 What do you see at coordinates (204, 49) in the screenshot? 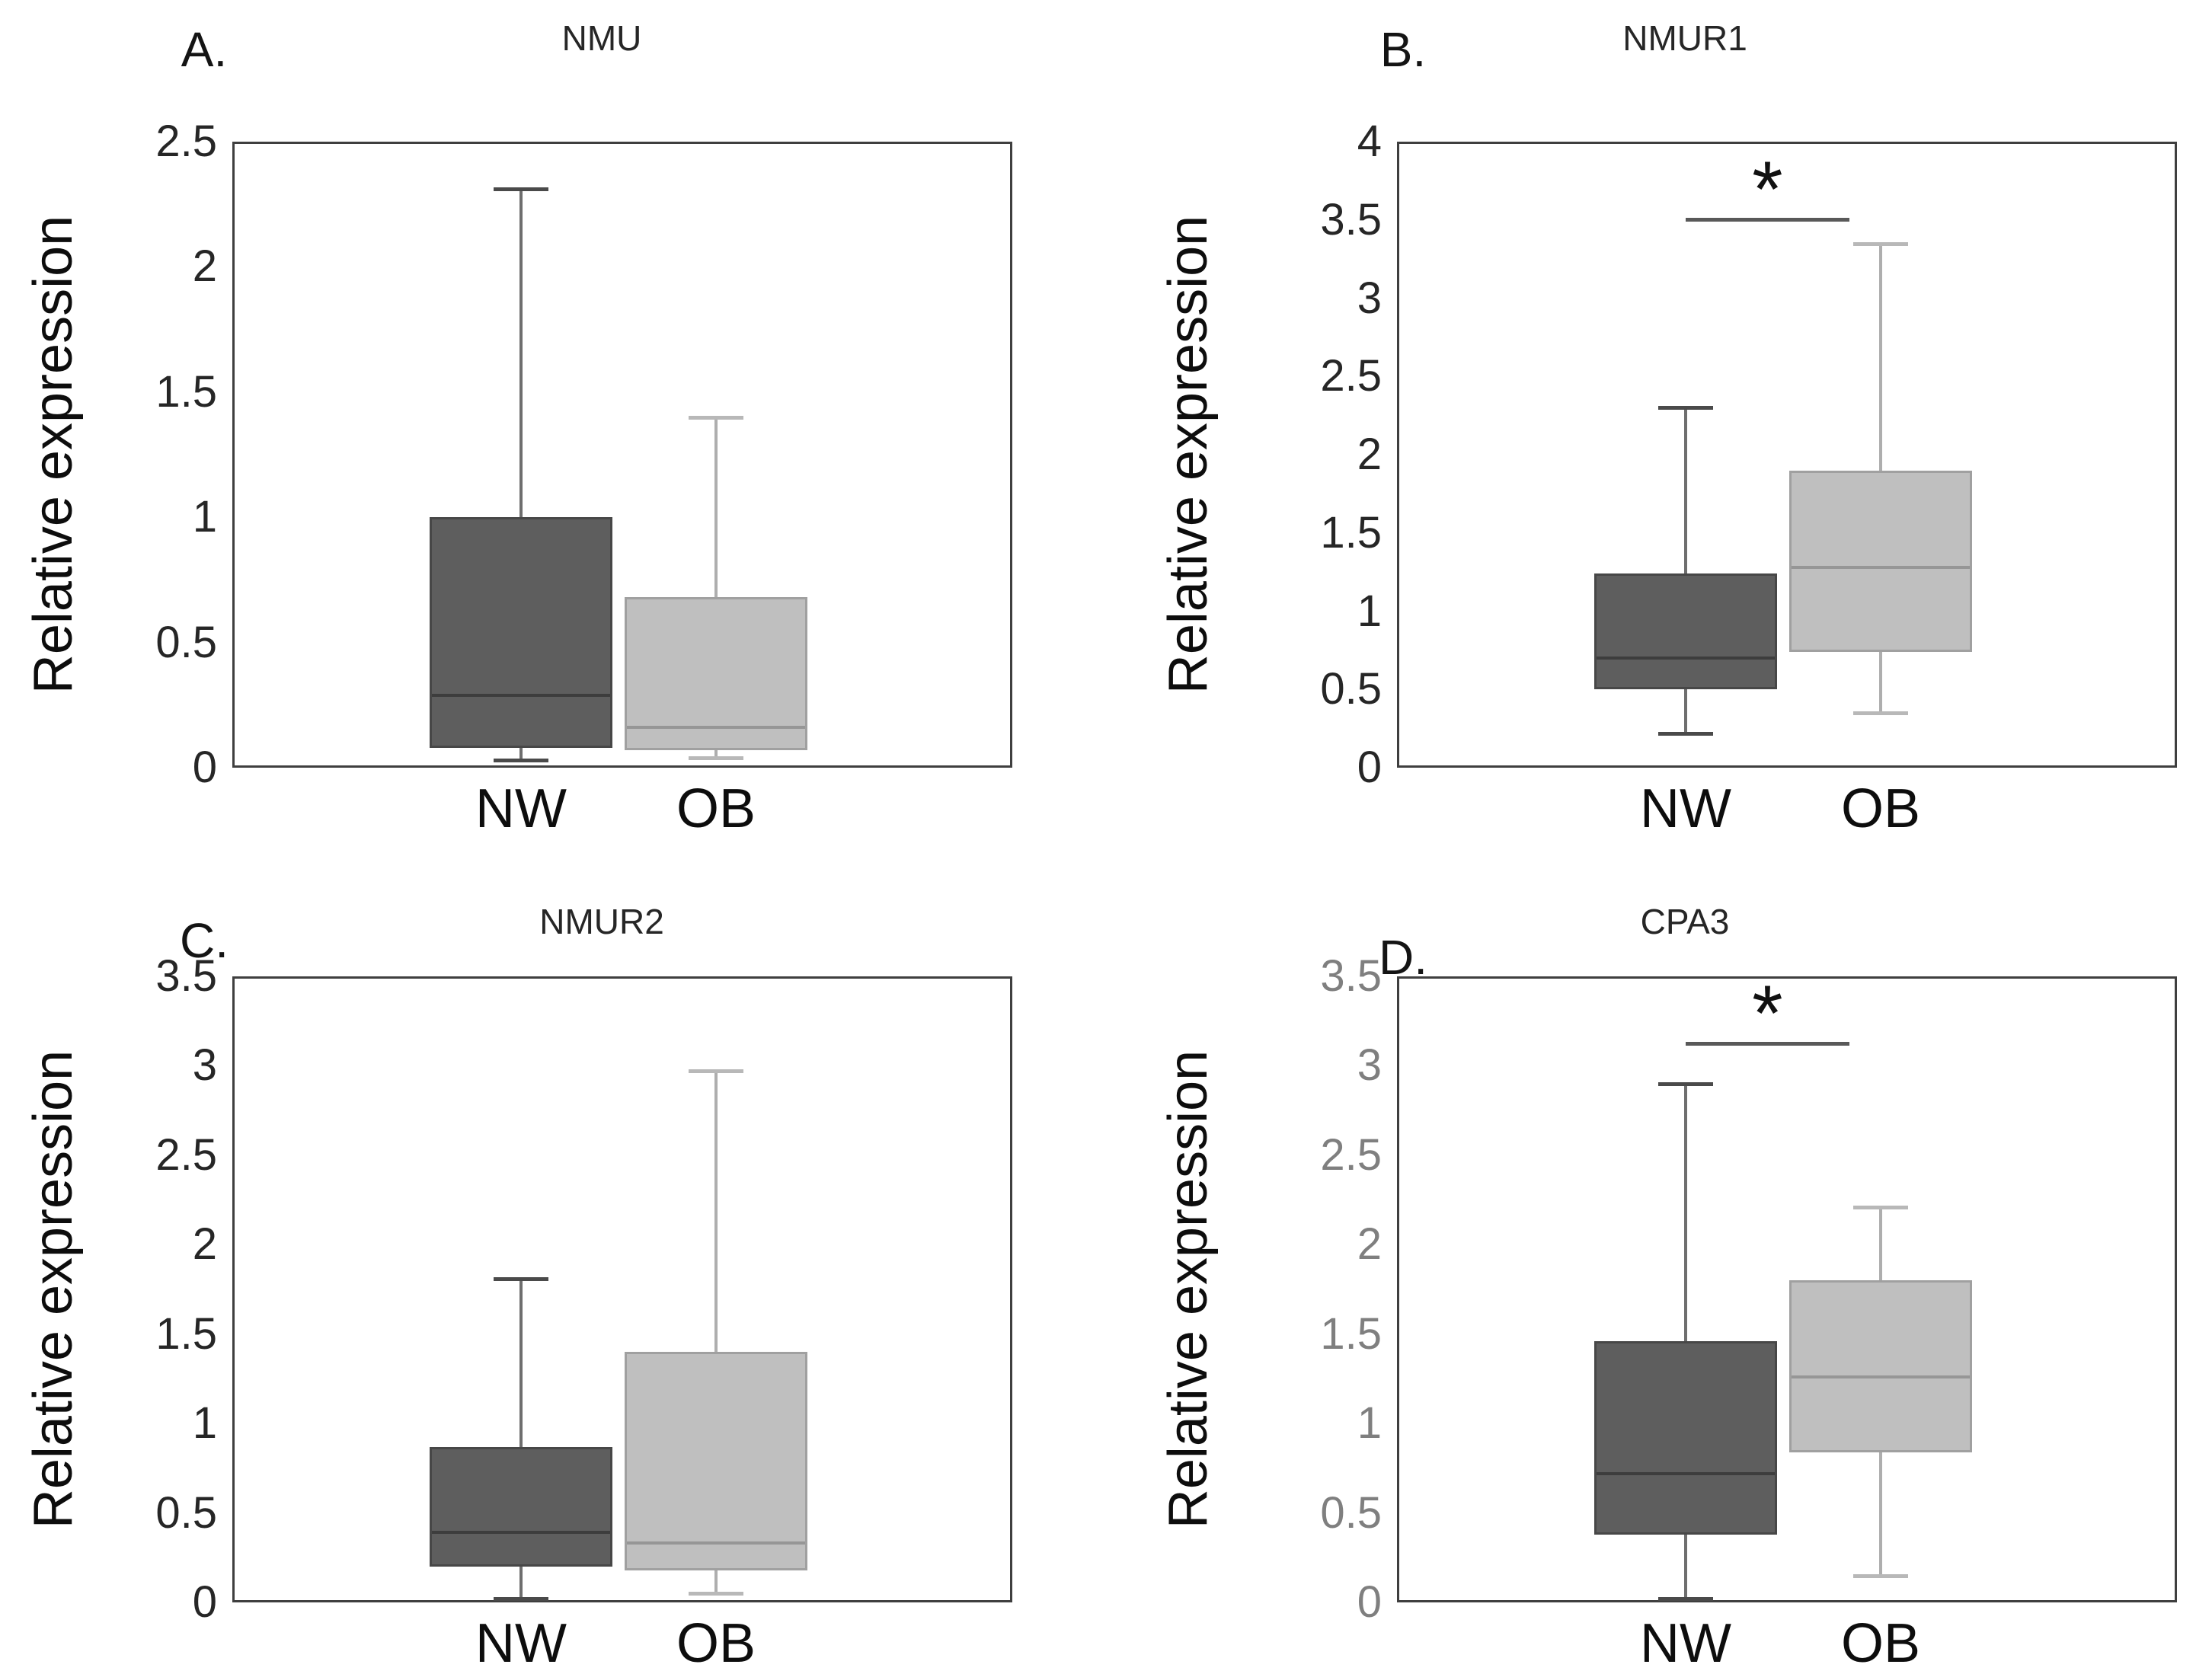
I see `panel-letter: A.` at bounding box center [204, 49].